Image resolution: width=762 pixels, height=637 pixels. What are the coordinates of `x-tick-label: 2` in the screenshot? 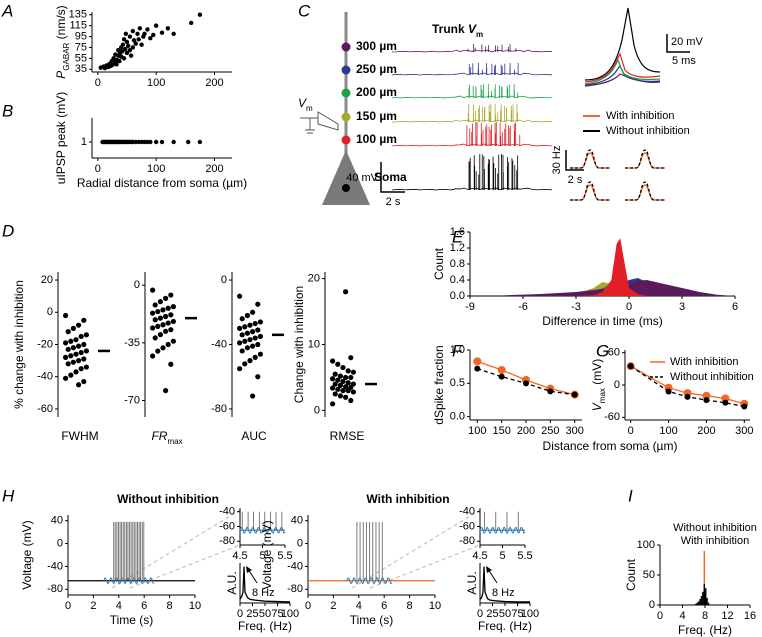 It's located at (93, 606).